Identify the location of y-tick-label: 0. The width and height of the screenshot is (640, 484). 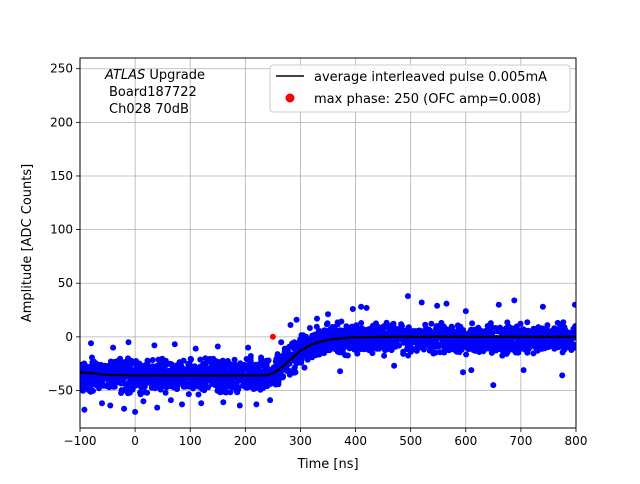
(69, 337).